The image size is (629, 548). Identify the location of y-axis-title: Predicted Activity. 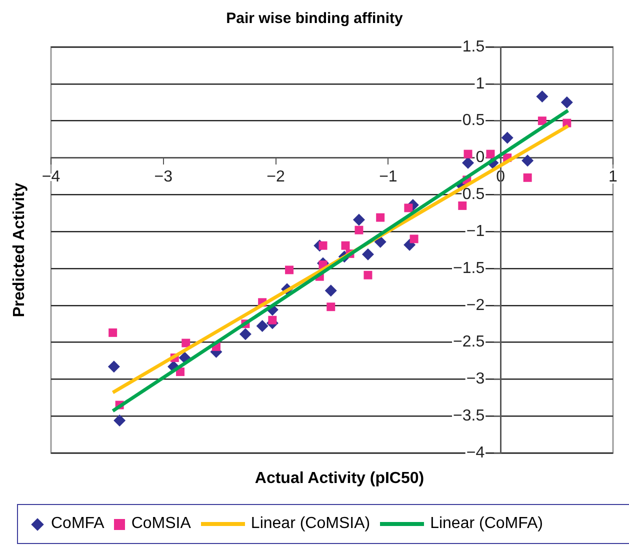
(20, 250).